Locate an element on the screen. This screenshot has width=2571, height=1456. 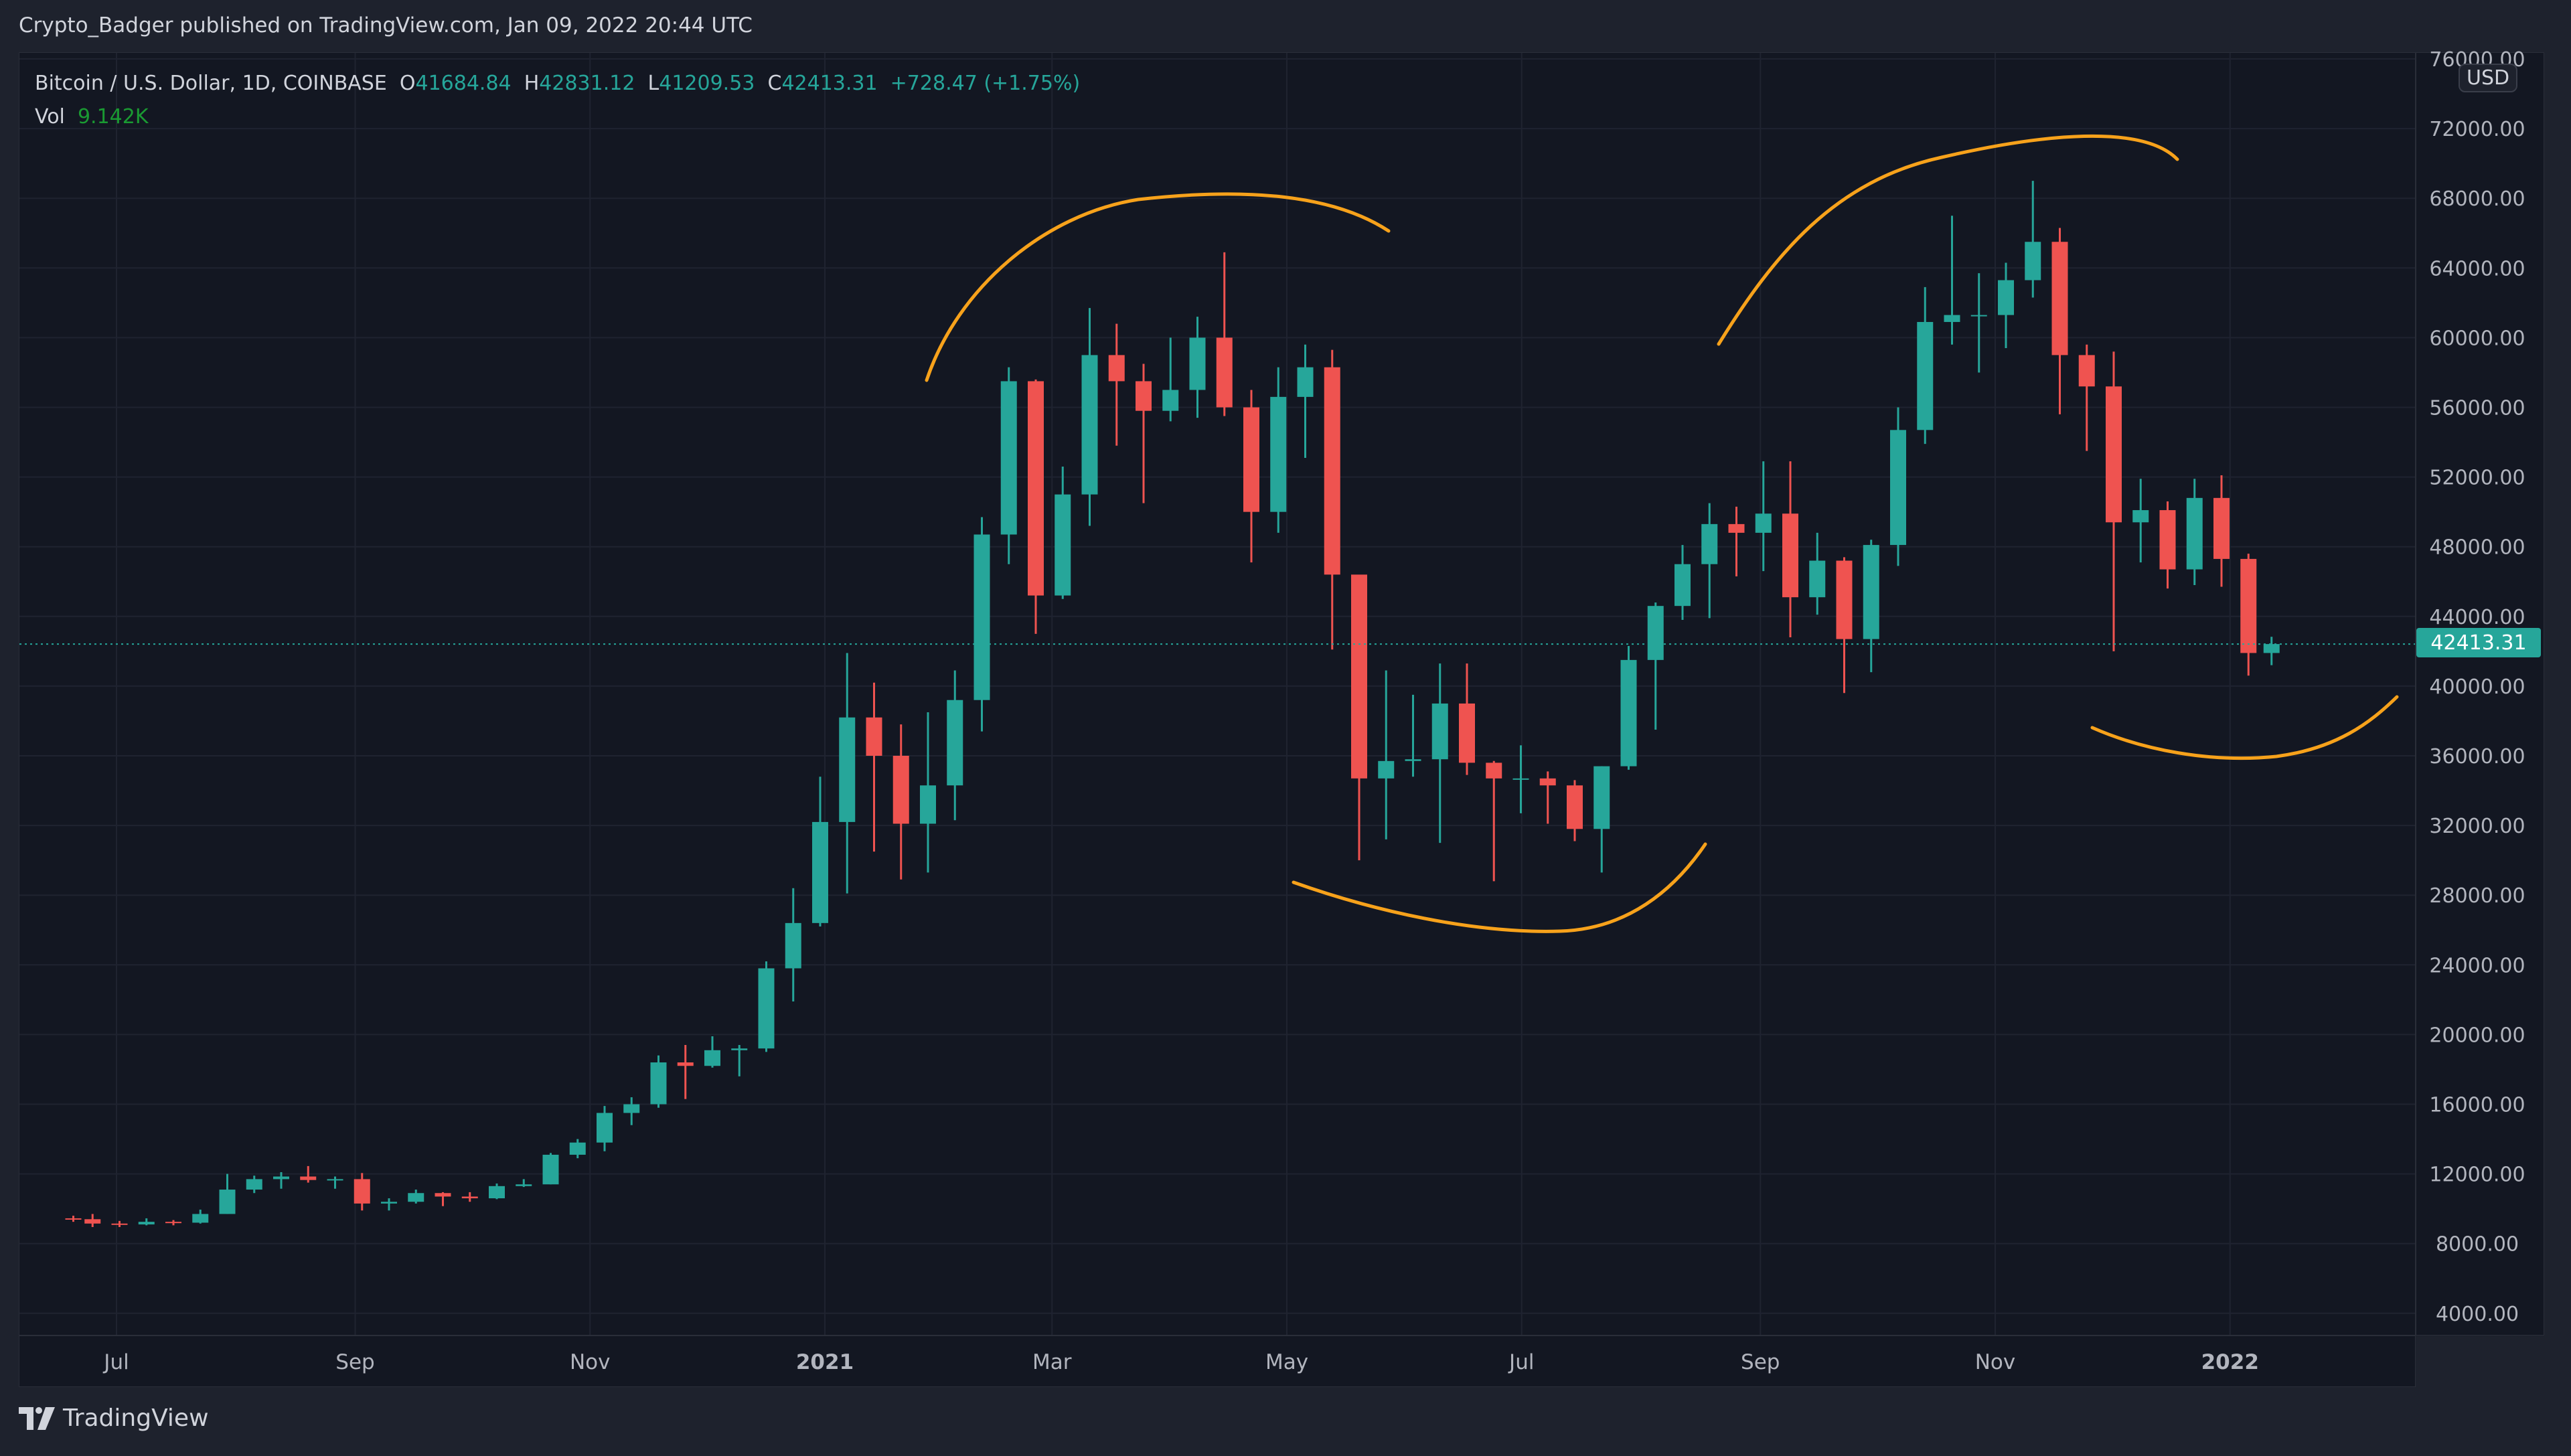
tradingview-logo-icon is located at coordinates (37, 1418).